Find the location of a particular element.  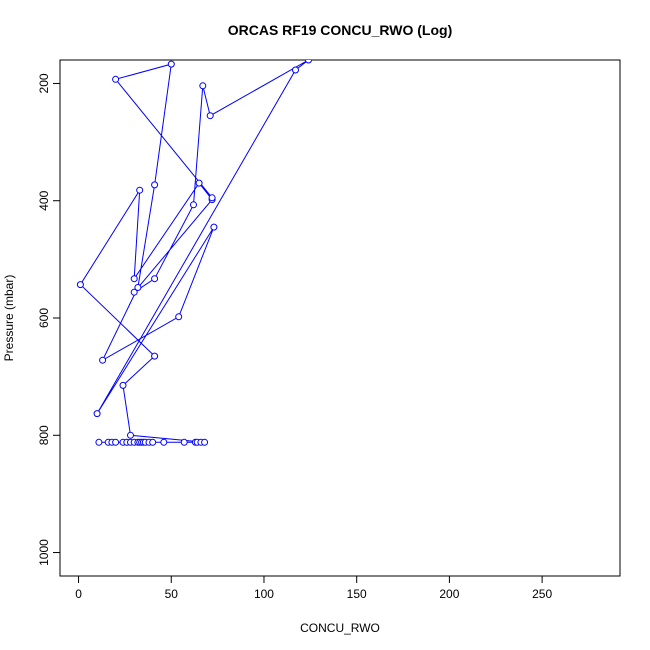

y-axis: 200 400 600 800 1000 is located at coordinates (49, 319).